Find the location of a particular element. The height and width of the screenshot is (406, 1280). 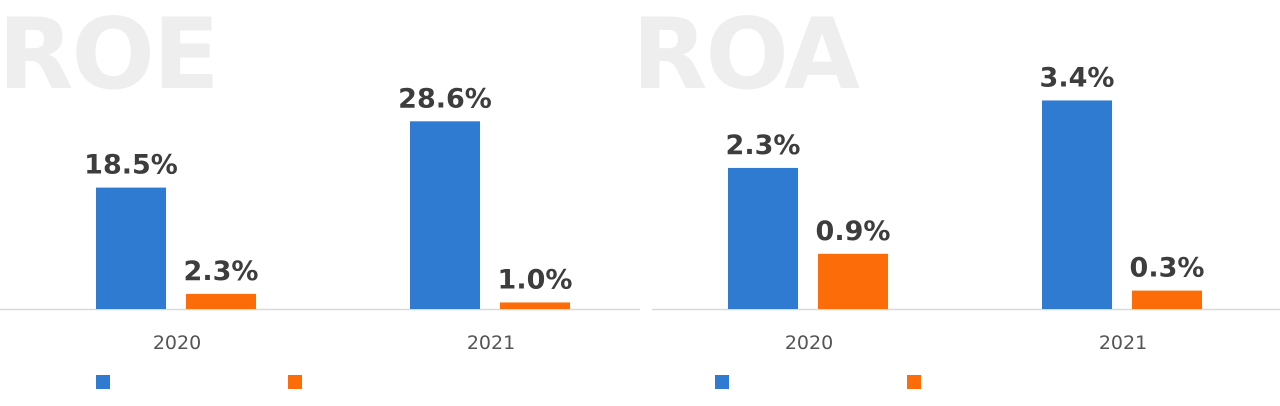

roa-x-tick-2020: 2020 is located at coordinates (809, 343).